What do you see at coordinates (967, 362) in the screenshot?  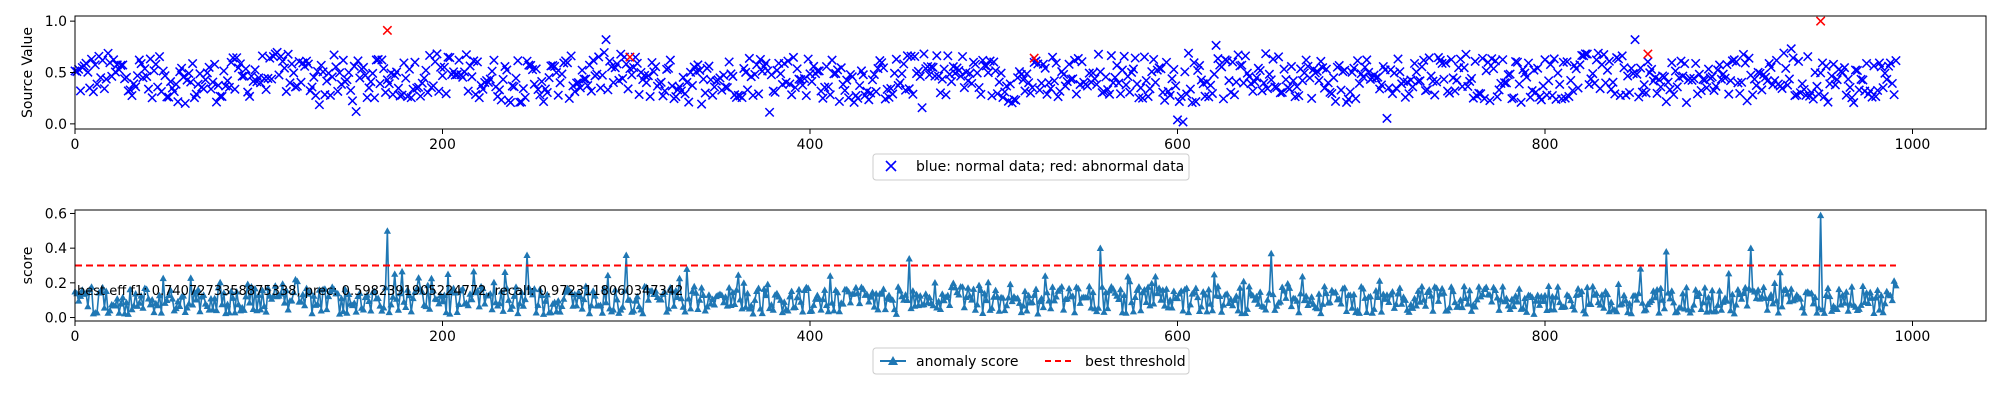 I see `score-legend-label-anomaly: anomaly score` at bounding box center [967, 362].